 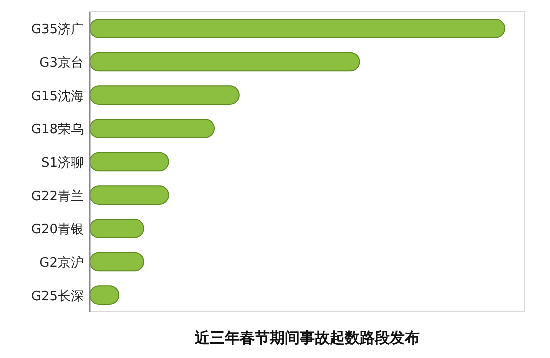 What do you see at coordinates (57, 30) in the screenshot?
I see `y-tick-label: G35济广` at bounding box center [57, 30].